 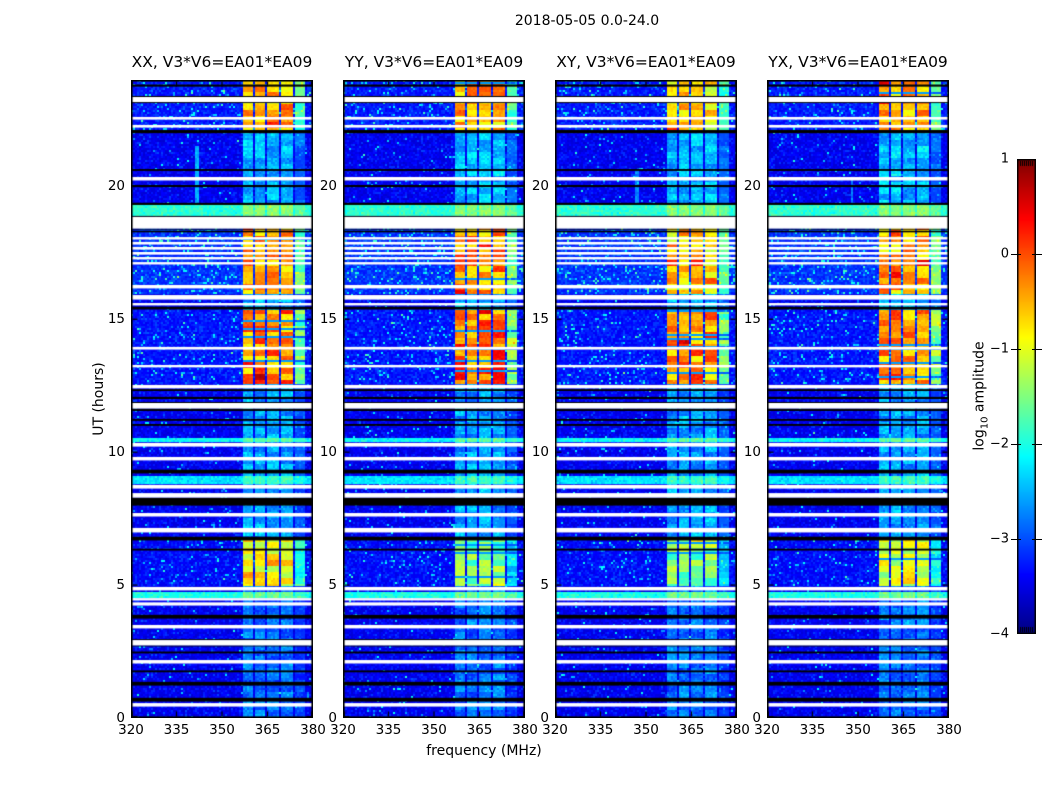 What do you see at coordinates (434, 62) in the screenshot?
I see `panel-title-yy: YY, V3*V6=EA01*EA09` at bounding box center [434, 62].